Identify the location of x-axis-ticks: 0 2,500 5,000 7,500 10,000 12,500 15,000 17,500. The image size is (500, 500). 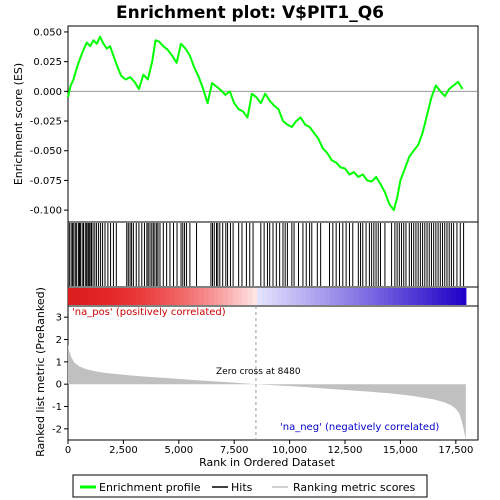
(269, 448).